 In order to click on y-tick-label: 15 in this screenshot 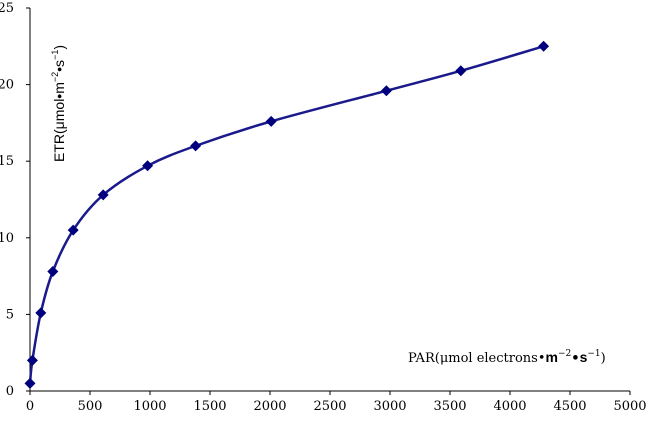, I will do `click(7, 161)`.